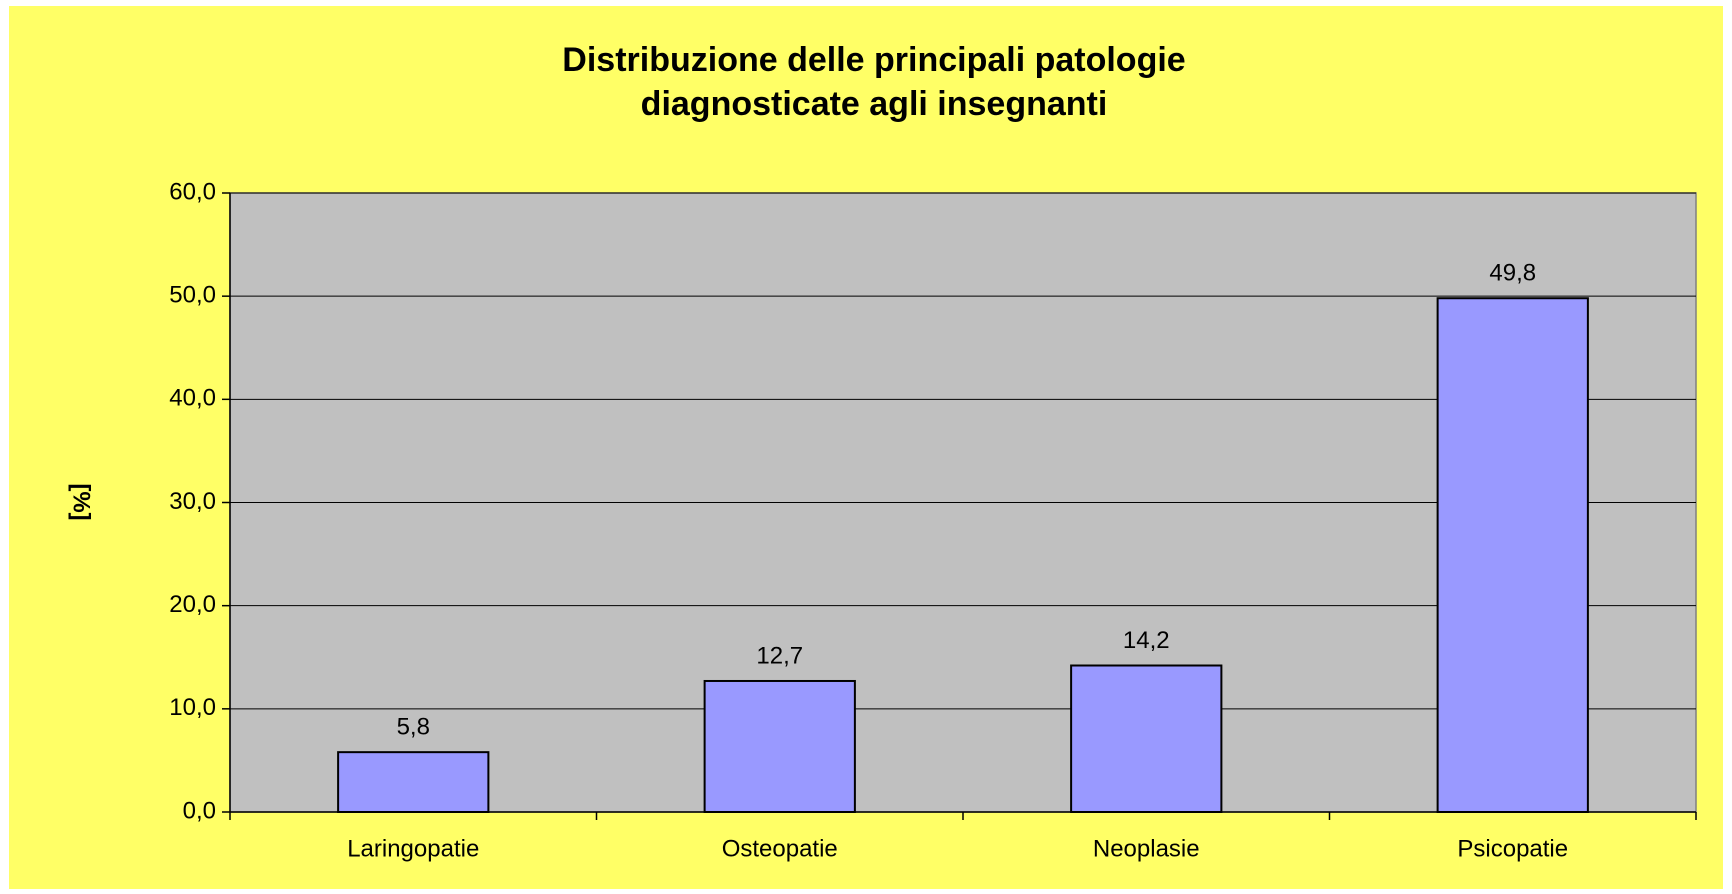 This screenshot has width=1732, height=894. I want to click on y-tick-label: 0,0, so click(199, 810).